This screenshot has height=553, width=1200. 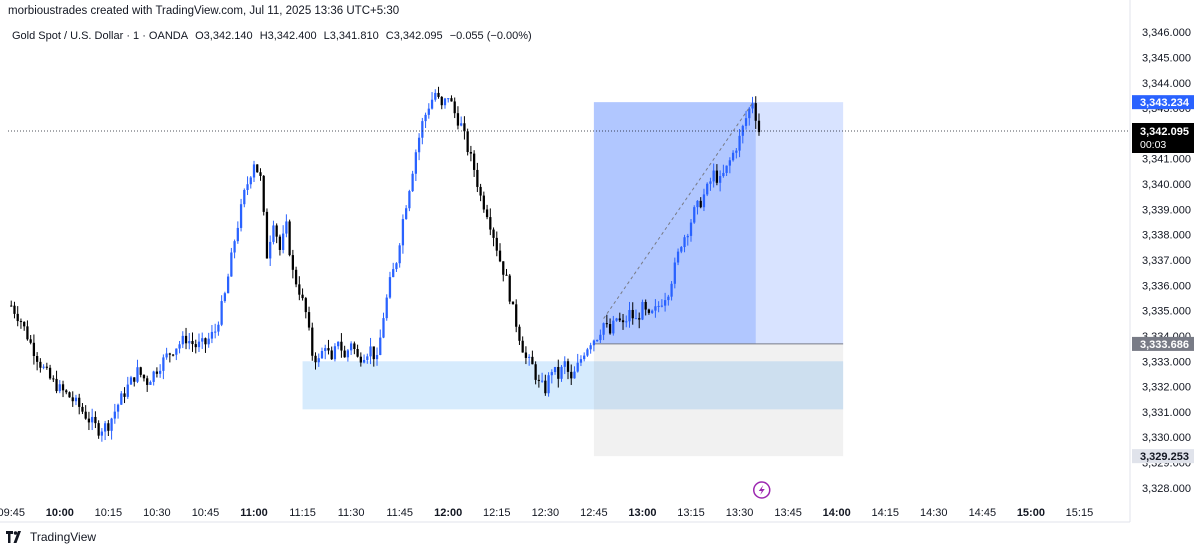 I want to click on price-change: −0.055 (−0.00%), so click(x=490, y=36).